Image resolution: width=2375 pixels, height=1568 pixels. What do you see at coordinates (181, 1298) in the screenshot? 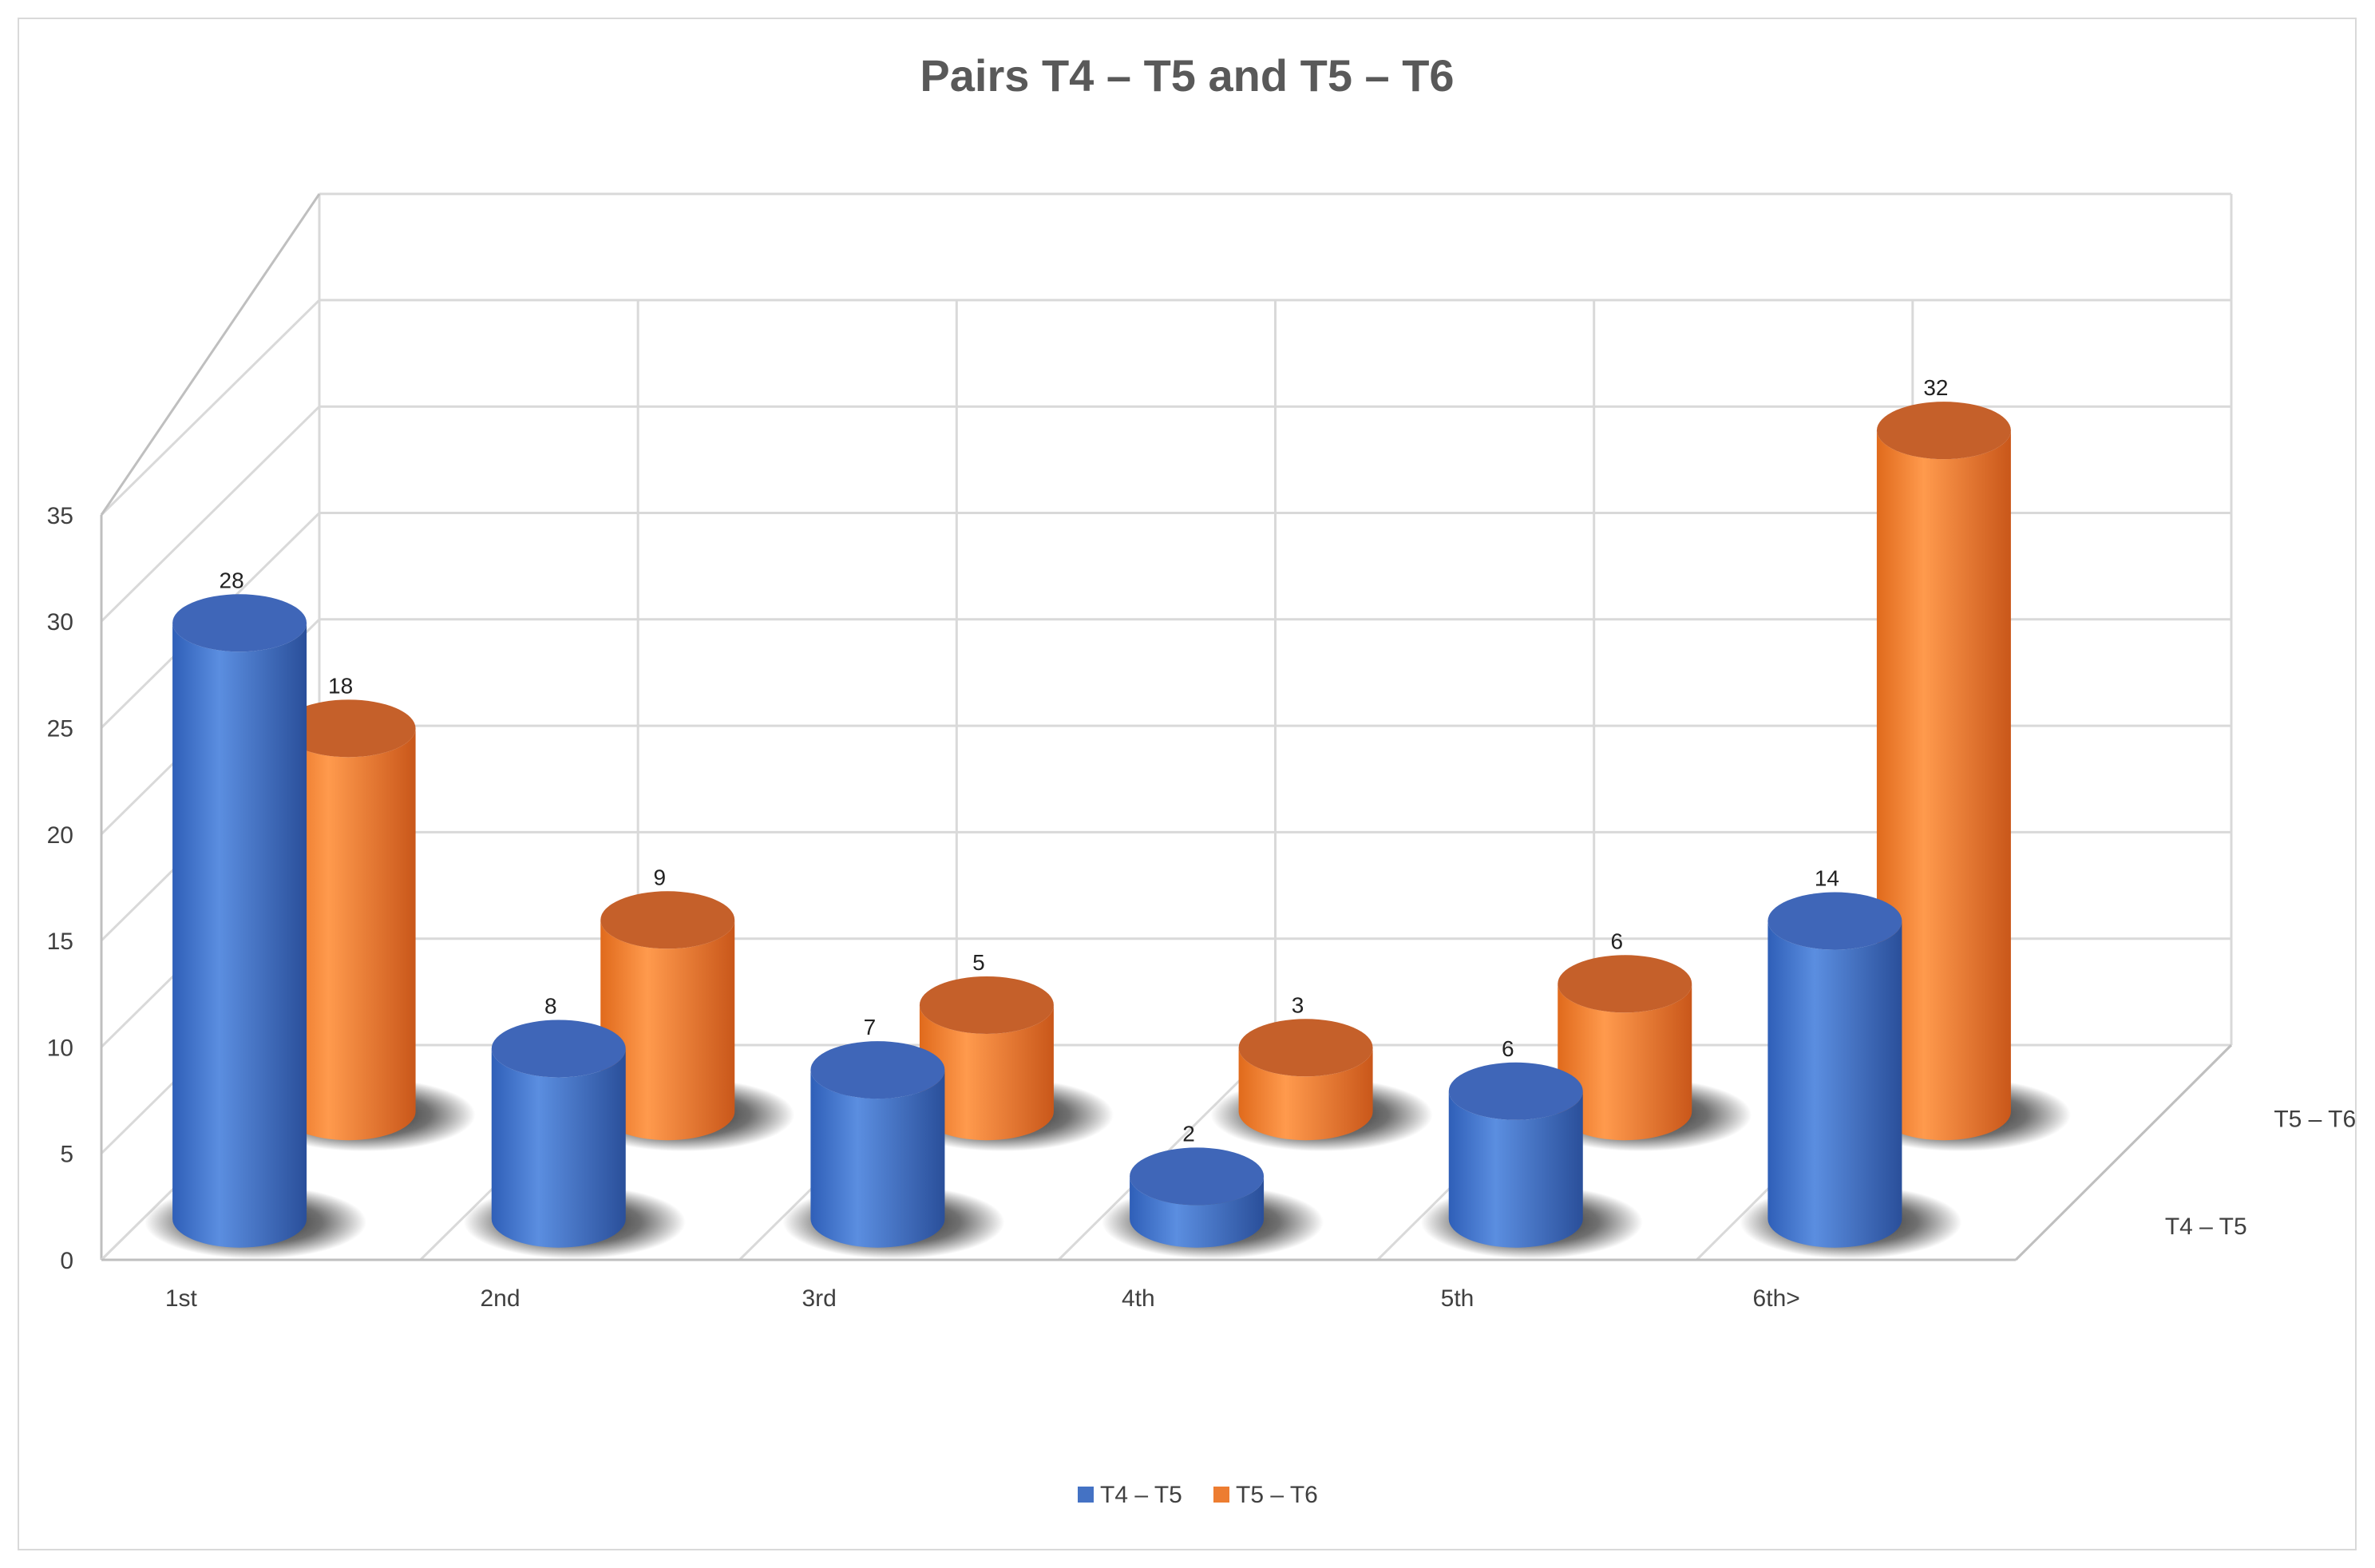
I see `x-tick-label: 1st` at bounding box center [181, 1298].